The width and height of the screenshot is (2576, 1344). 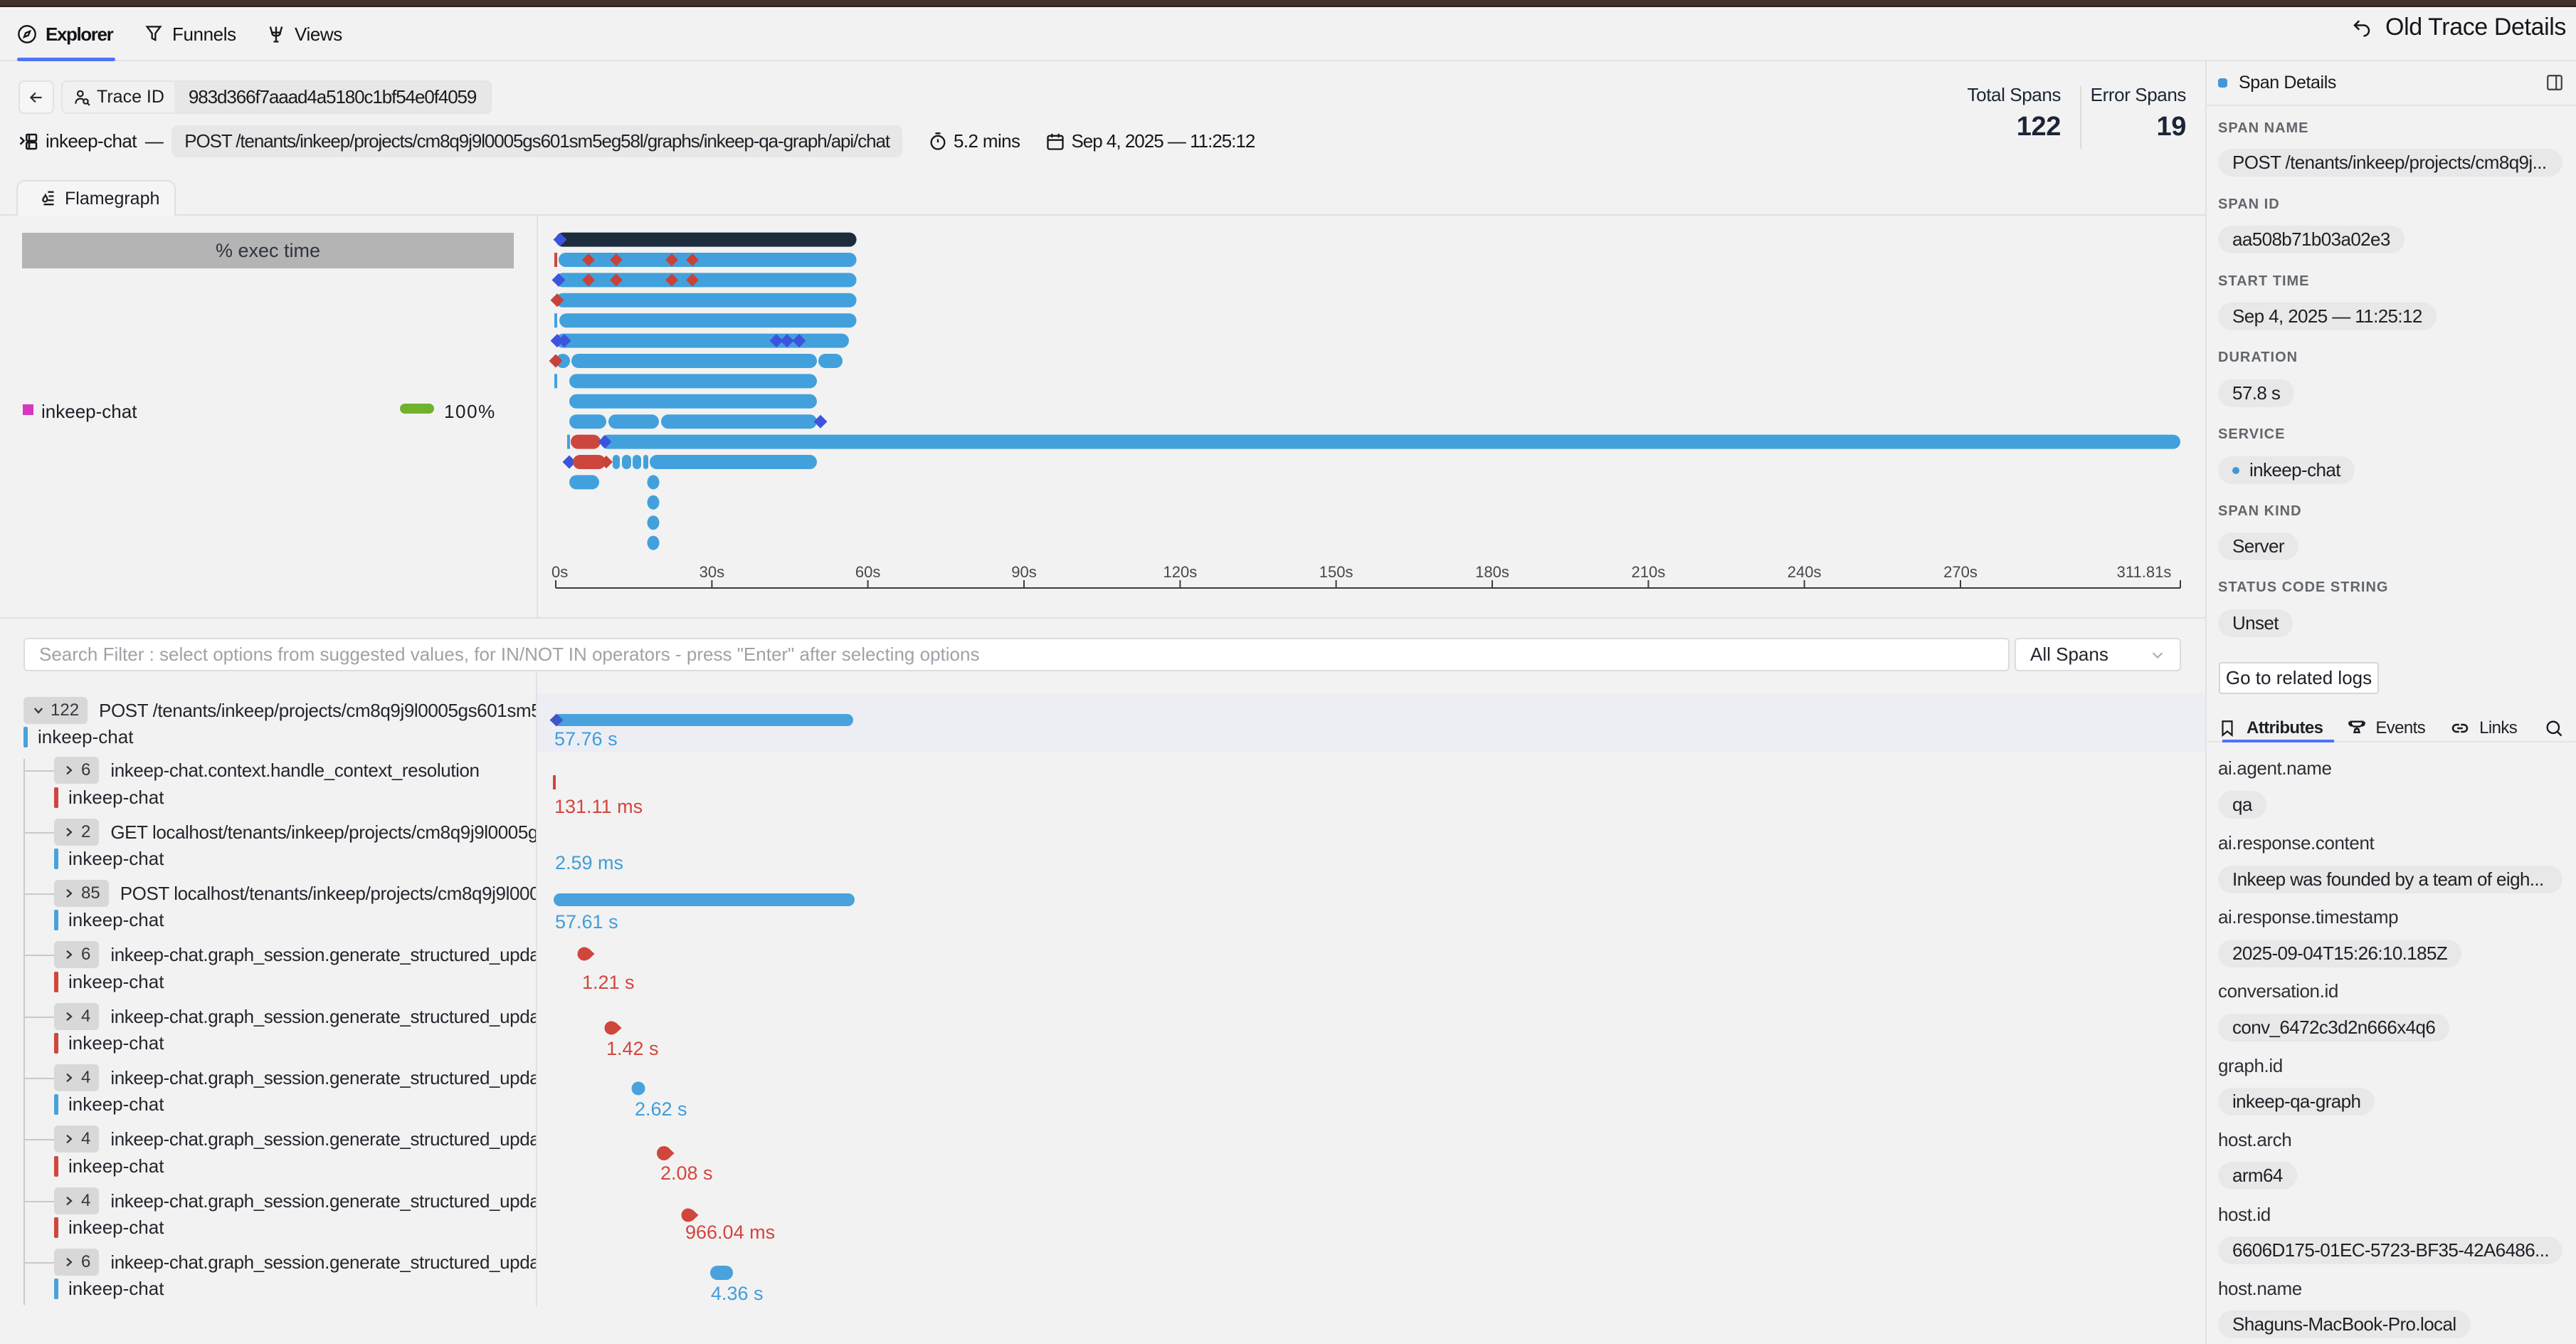 I want to click on svg-text: 210s, so click(x=1649, y=572).